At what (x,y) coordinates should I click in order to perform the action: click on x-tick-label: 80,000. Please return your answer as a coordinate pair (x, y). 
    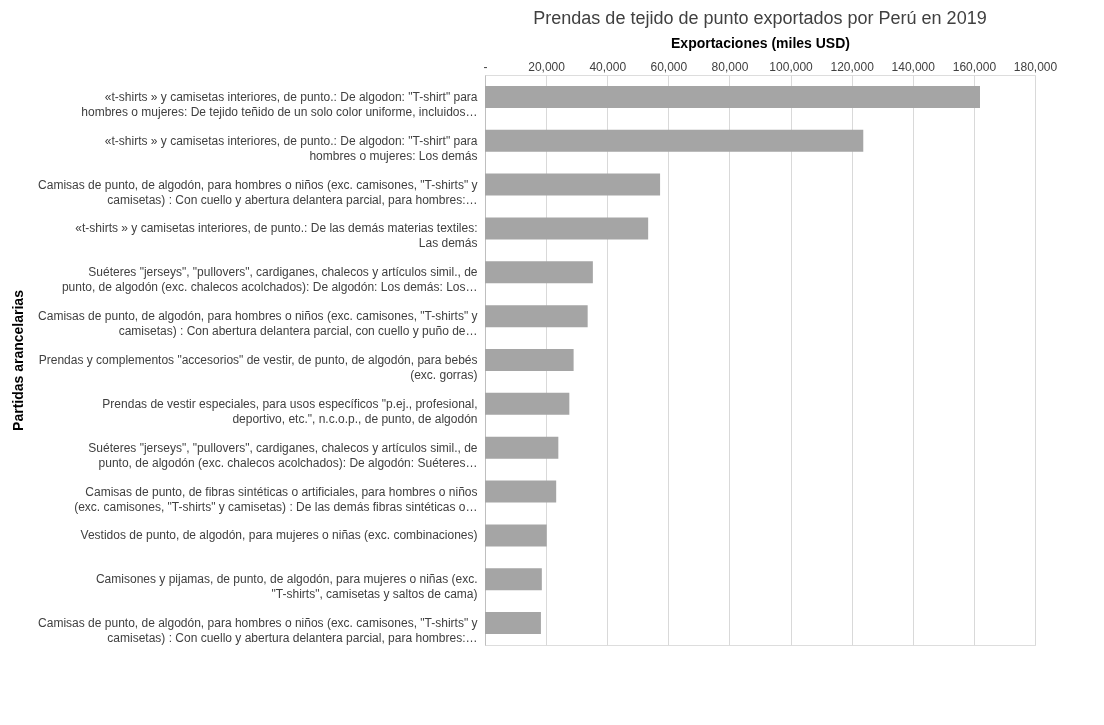
    Looking at the image, I should click on (730, 66).